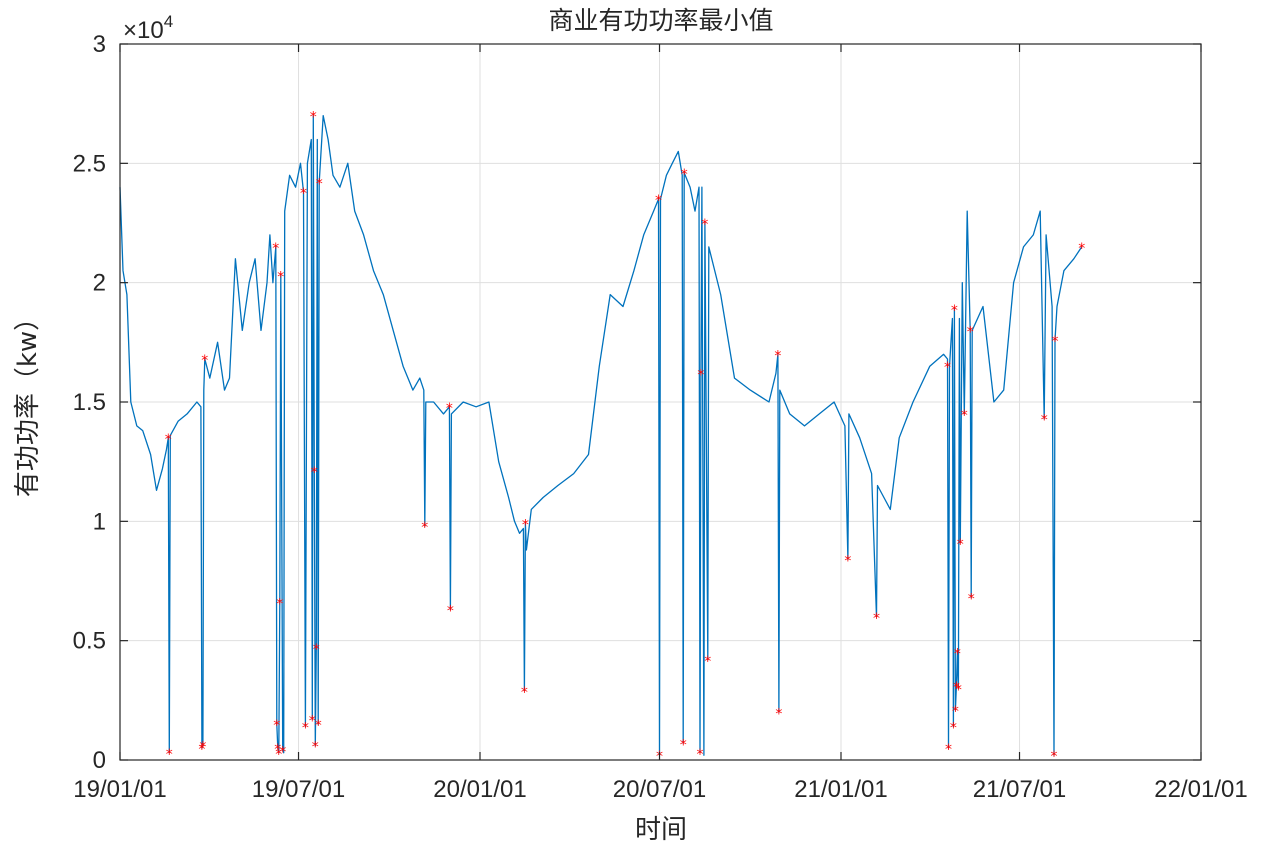 This screenshot has width=1282, height=853. Describe the element at coordinates (99, 283) in the screenshot. I see `y-tick-label: 2` at that location.